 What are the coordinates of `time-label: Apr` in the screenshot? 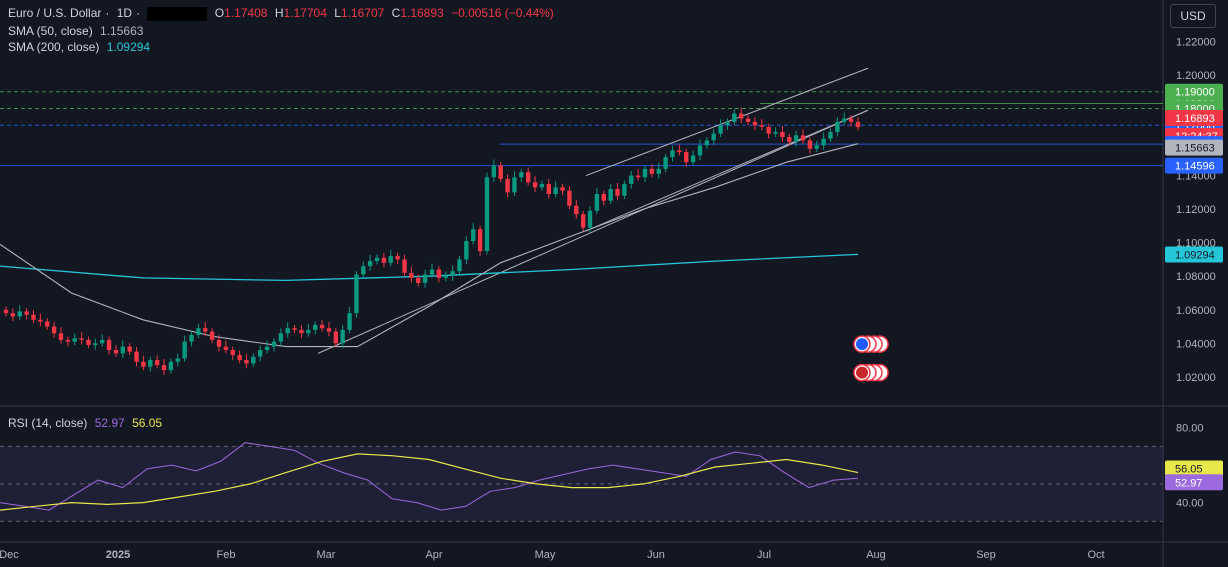 It's located at (433, 555).